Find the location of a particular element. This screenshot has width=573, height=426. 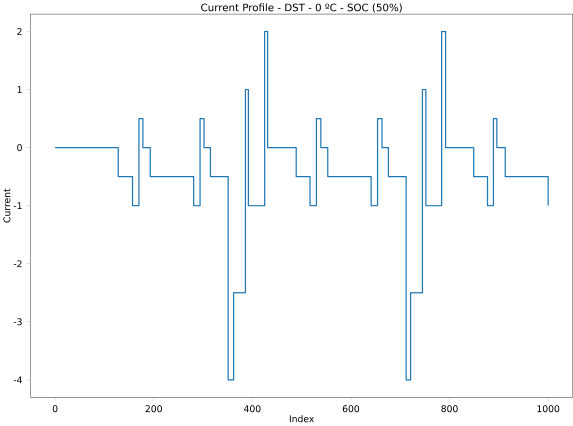

y-tick-label: -1 is located at coordinates (18, 206).